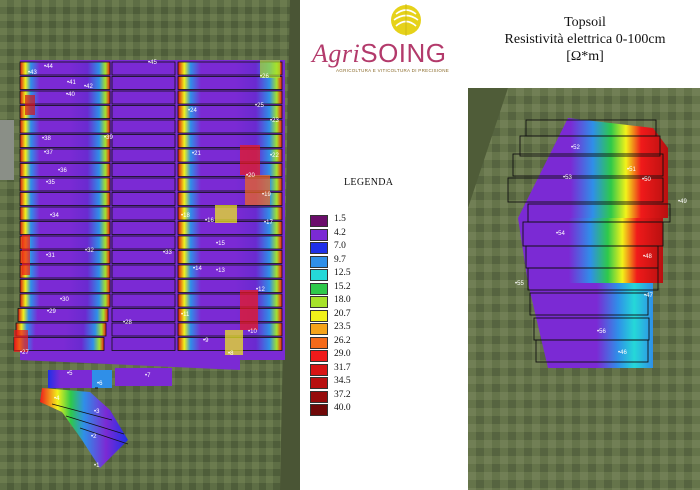 The image size is (700, 490). I want to click on plot-label: •30, so click(64, 300).